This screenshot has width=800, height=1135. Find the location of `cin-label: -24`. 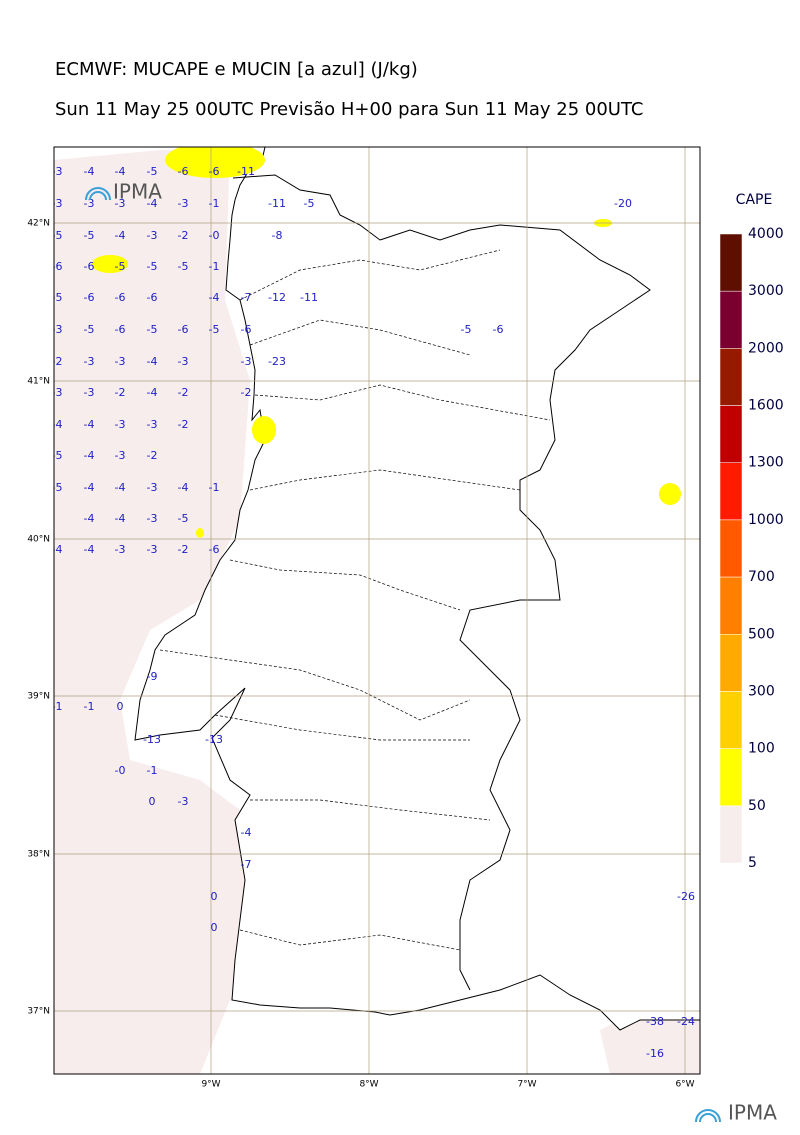

cin-label: -24 is located at coordinates (686, 1021).